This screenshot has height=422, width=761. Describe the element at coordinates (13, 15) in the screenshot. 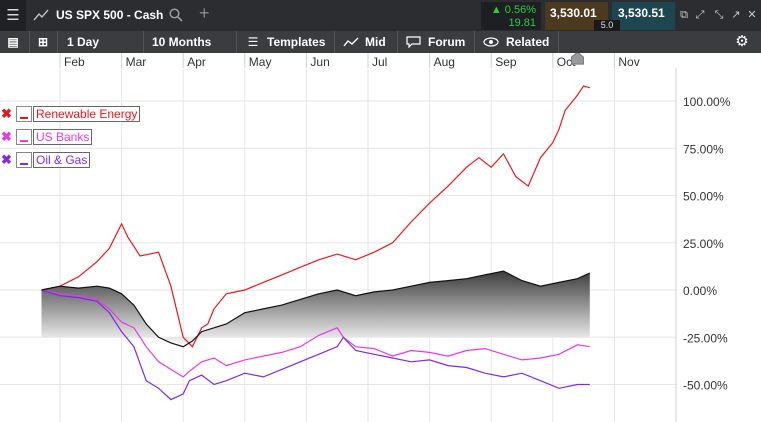

I see `menu-icon: ☰` at that location.